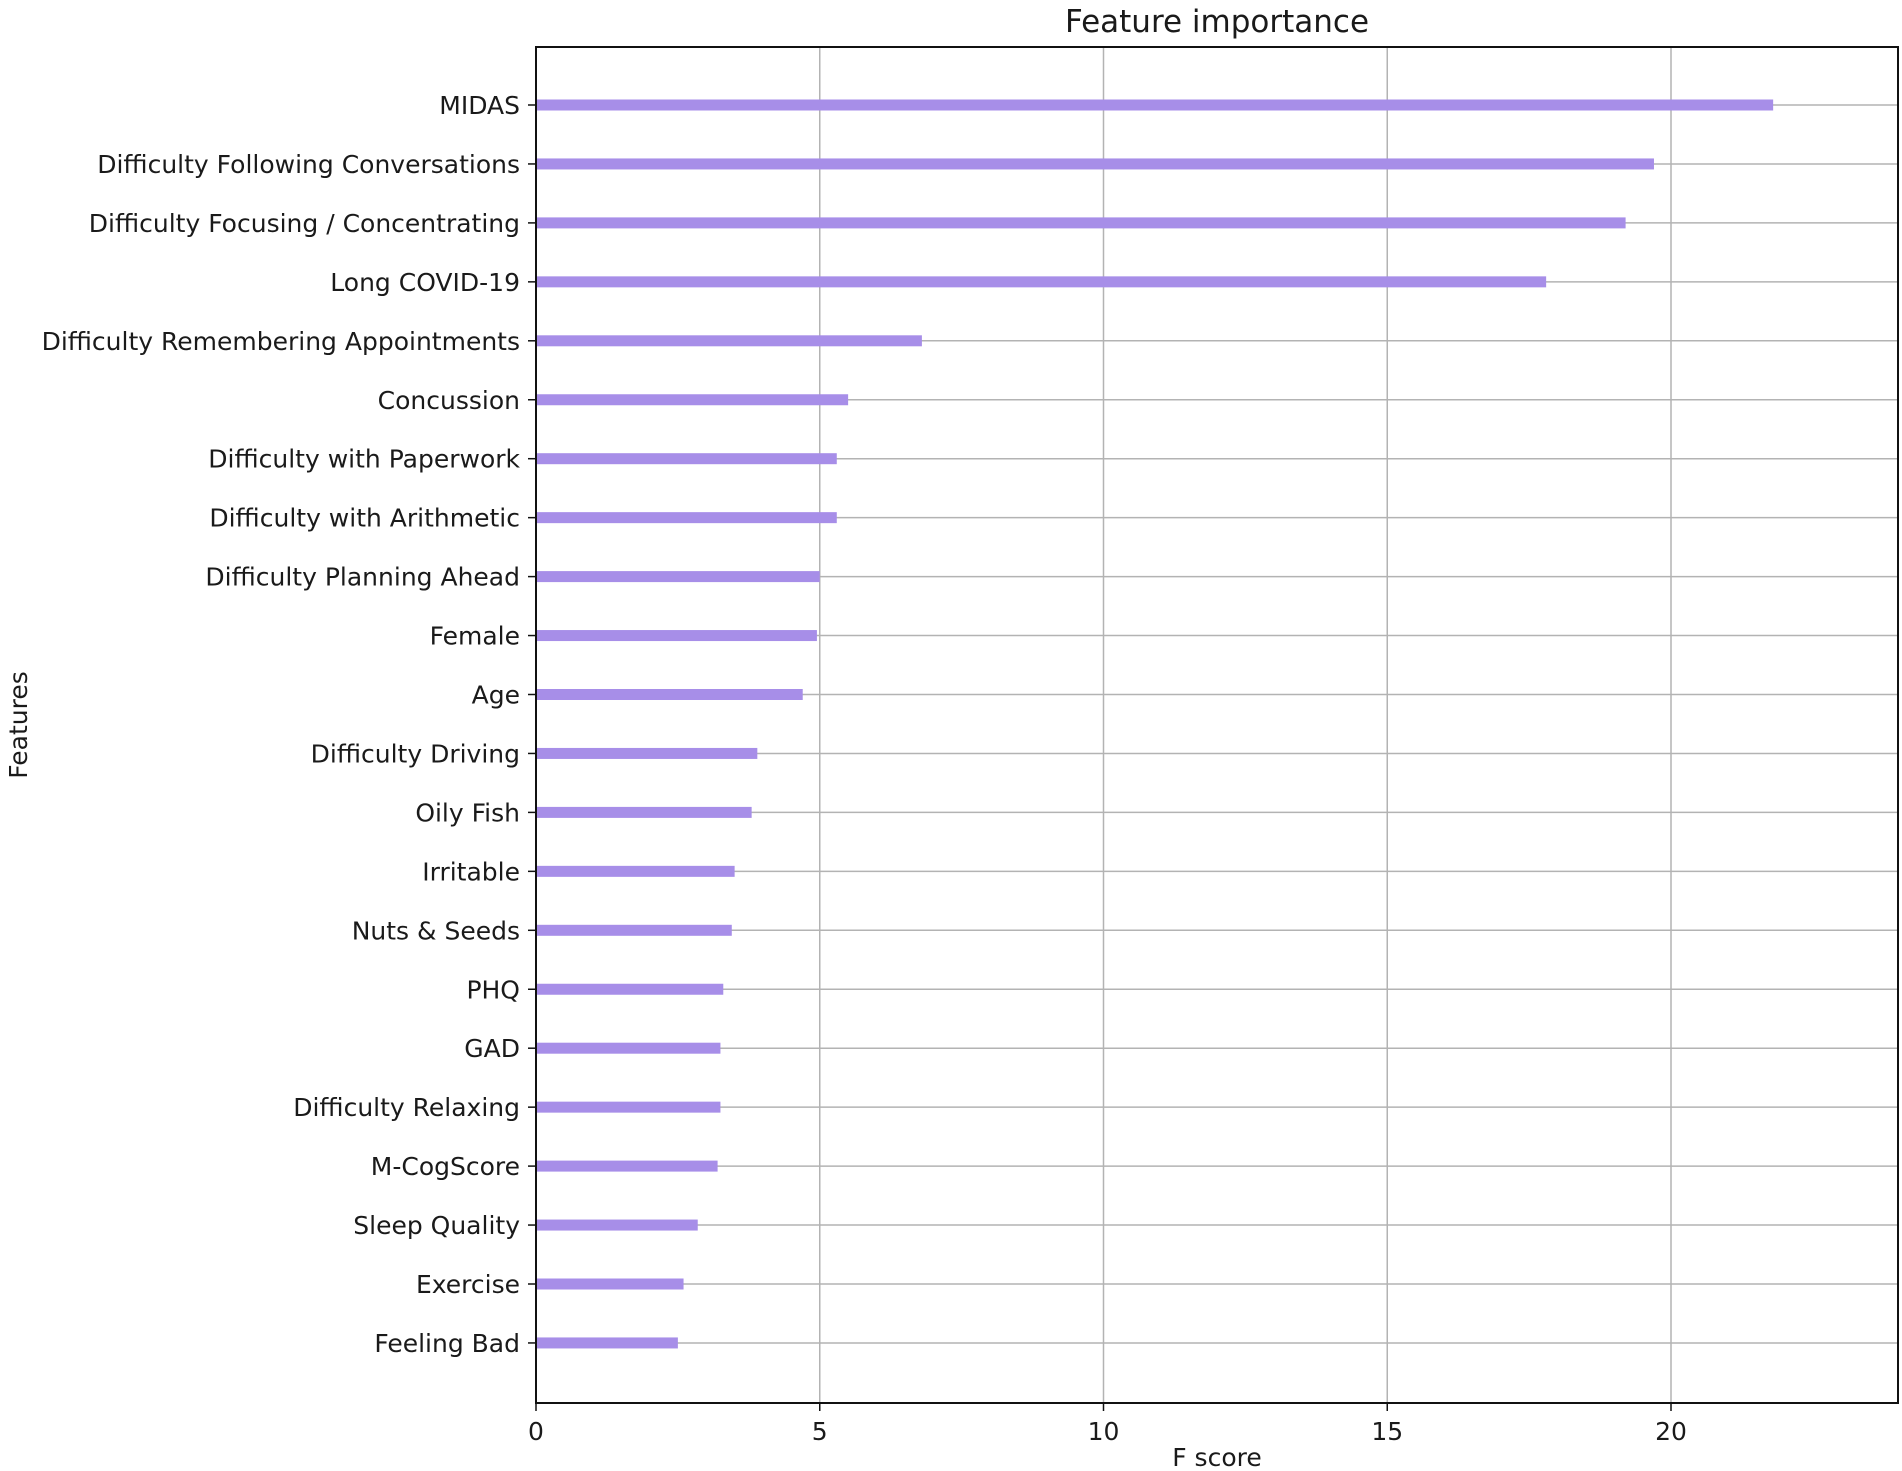 Image resolution: width=1902 pixels, height=1471 pixels. I want to click on category-label: Difficulty Remembering Appointments, so click(281, 341).